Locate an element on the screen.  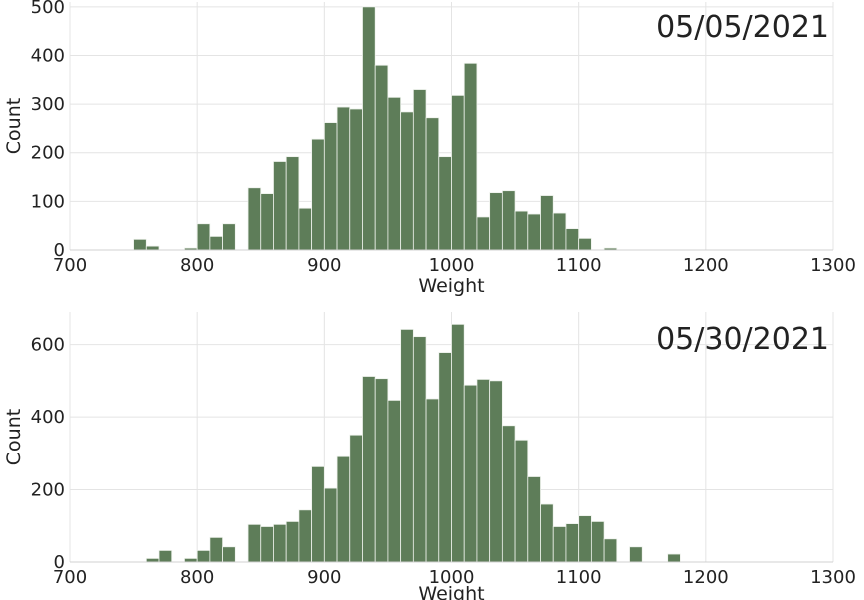
y-tick-label: 300 is located at coordinates (48, 104).